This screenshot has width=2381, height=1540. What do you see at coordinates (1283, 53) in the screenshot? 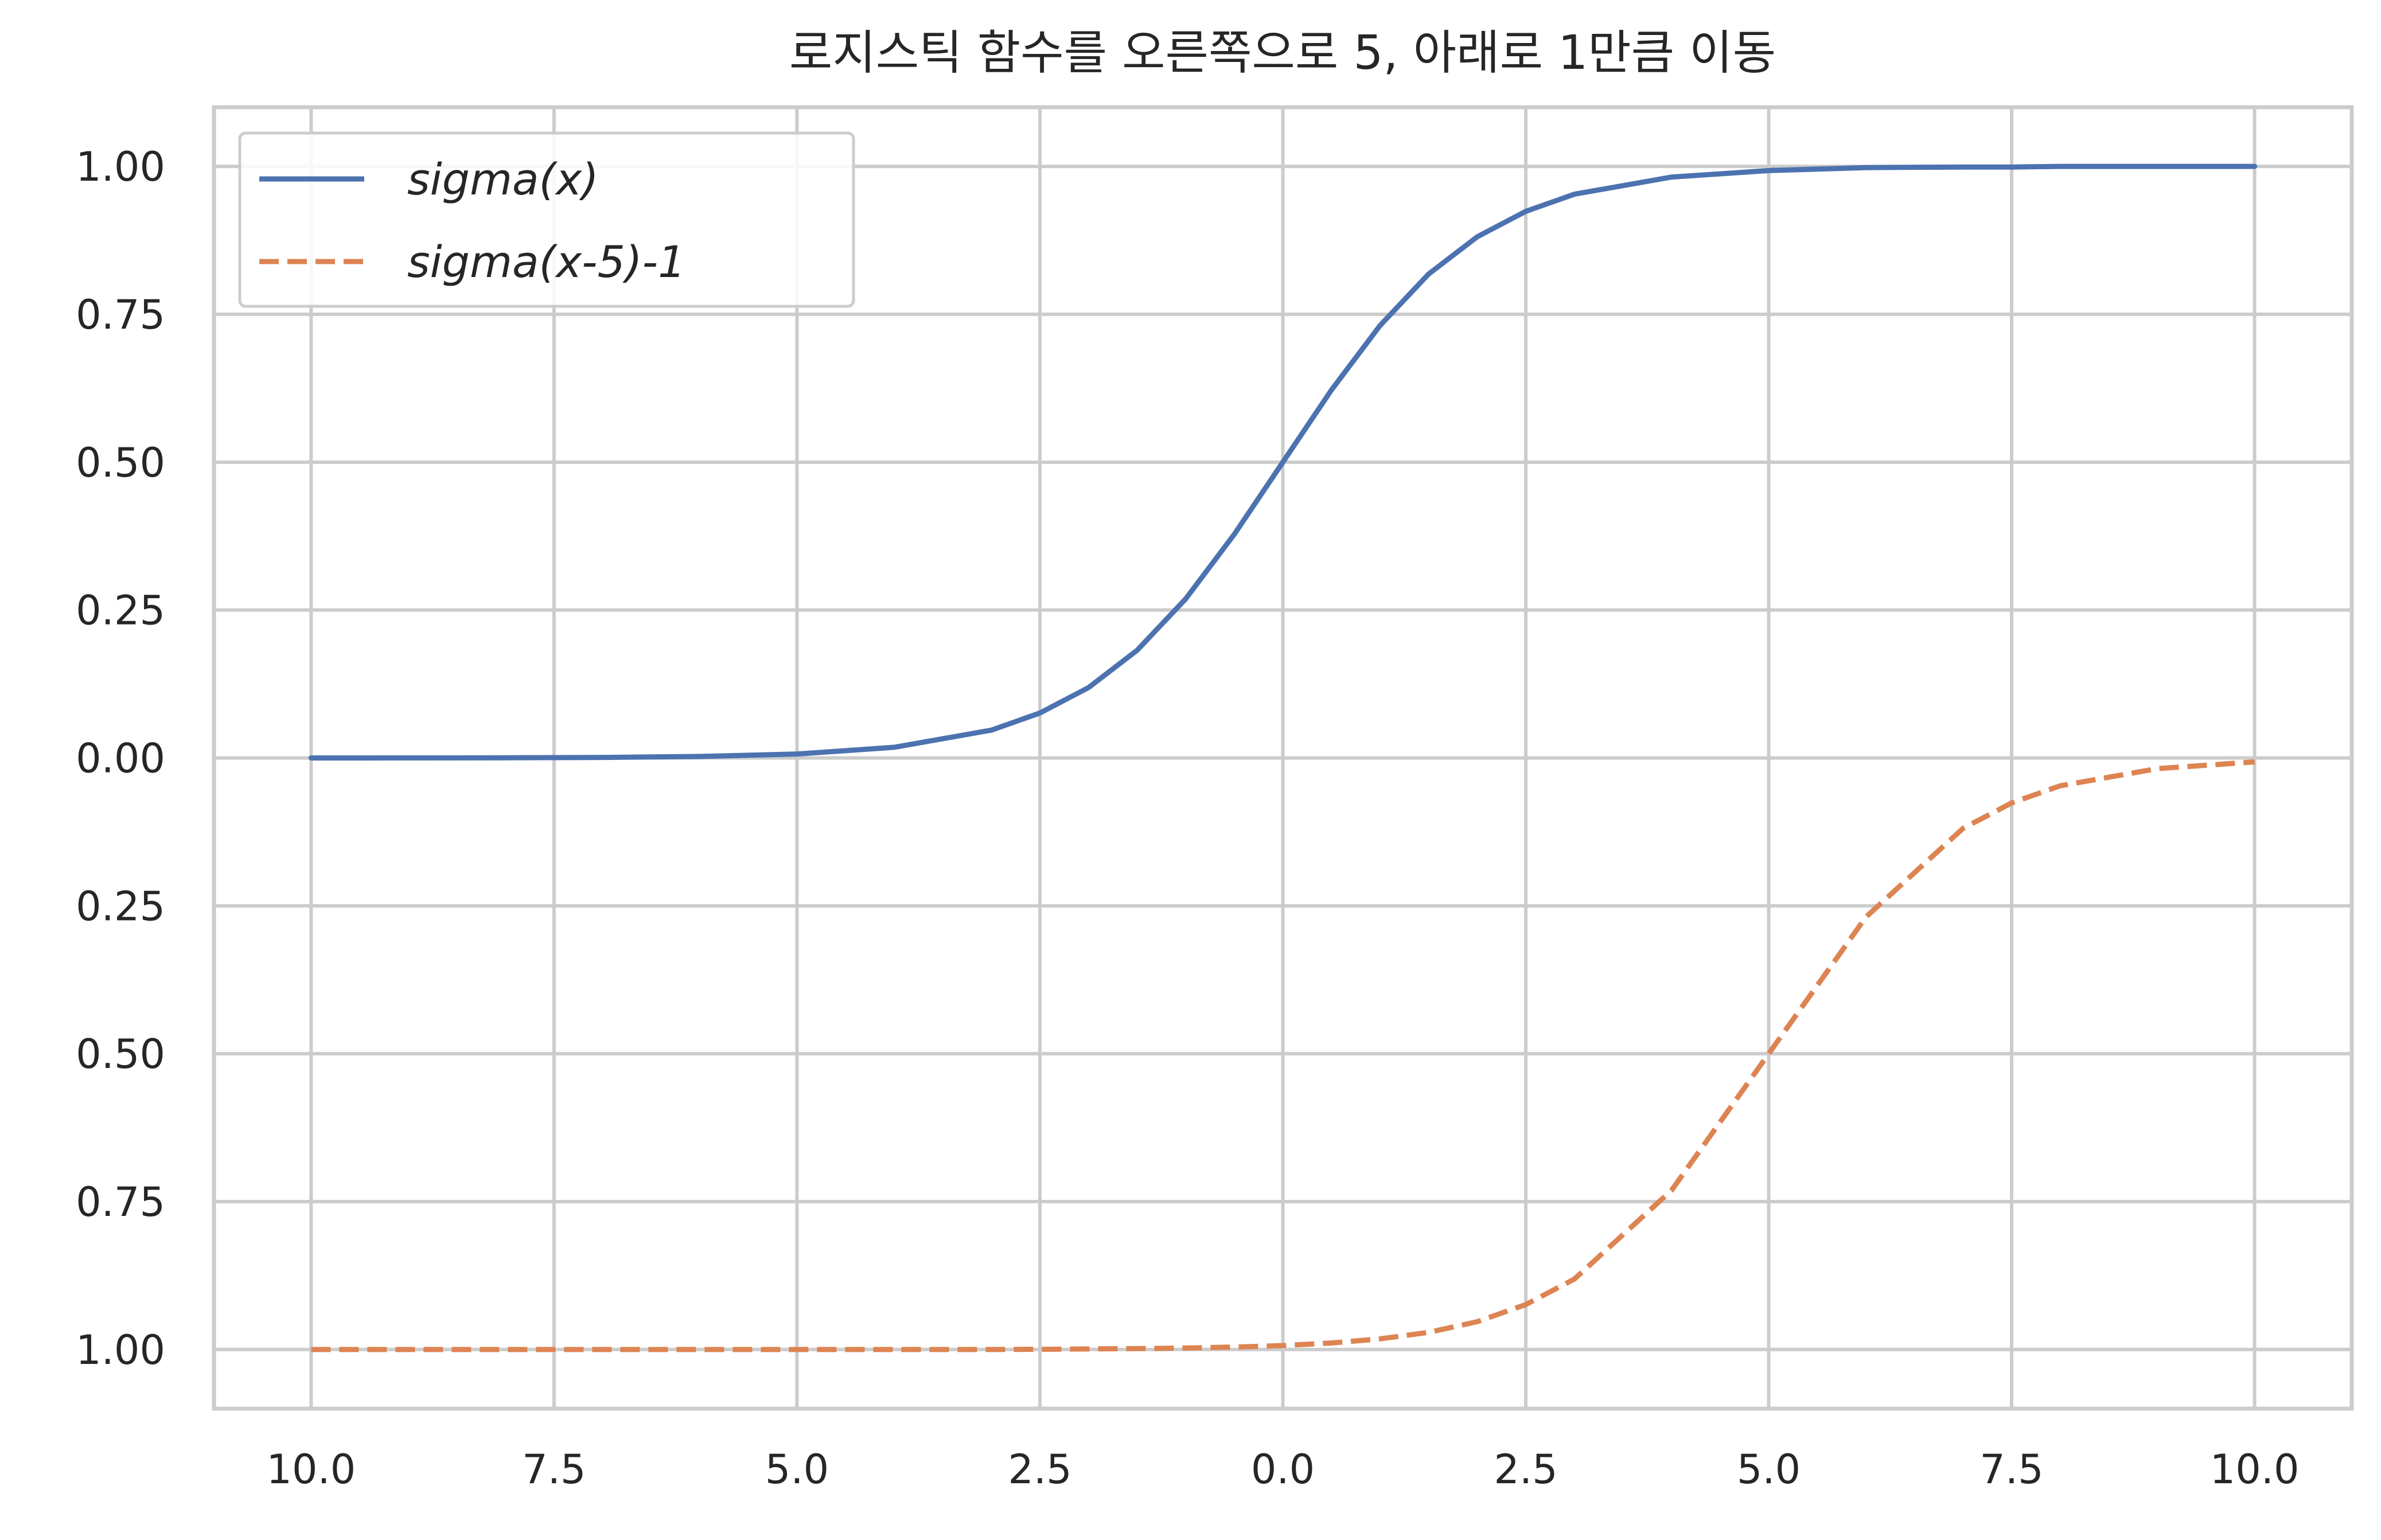
I see `chart-title: 로지스틱 함수를 오른쪽으로 5, 아래로 1만큼 이동` at bounding box center [1283, 53].